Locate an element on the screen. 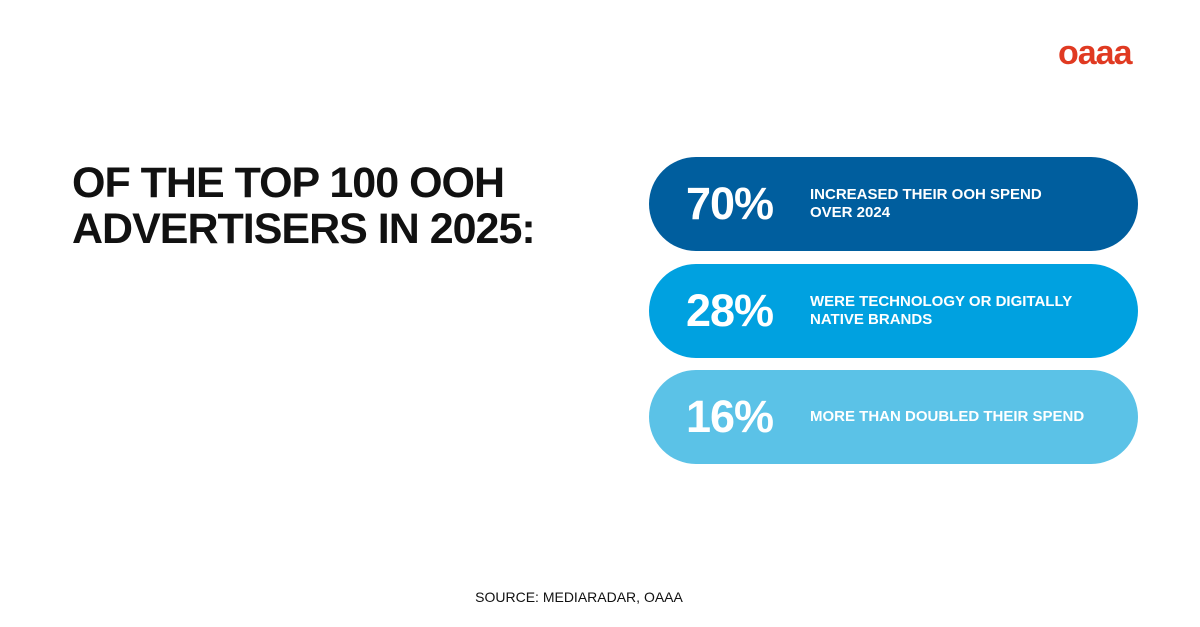 This screenshot has width=1200, height=627. stat-value: 70% is located at coordinates (730, 203).